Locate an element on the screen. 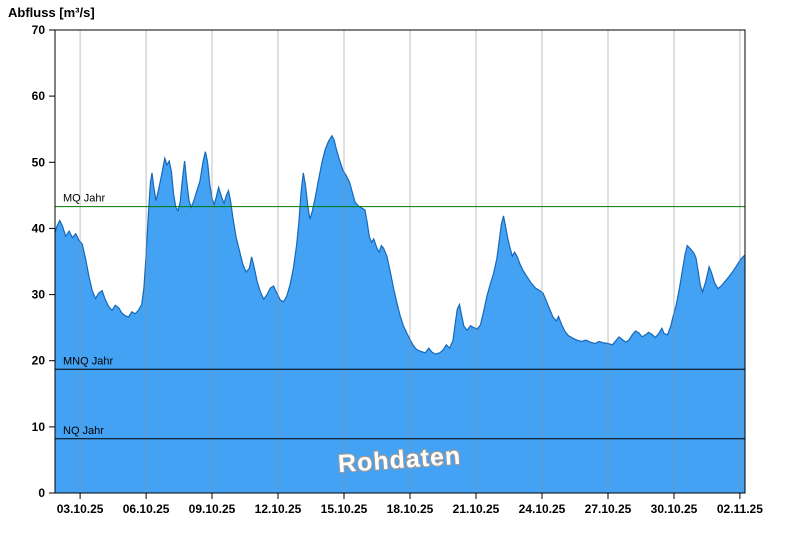  reference-line-label-nq: NQ Jahr is located at coordinates (83, 431).